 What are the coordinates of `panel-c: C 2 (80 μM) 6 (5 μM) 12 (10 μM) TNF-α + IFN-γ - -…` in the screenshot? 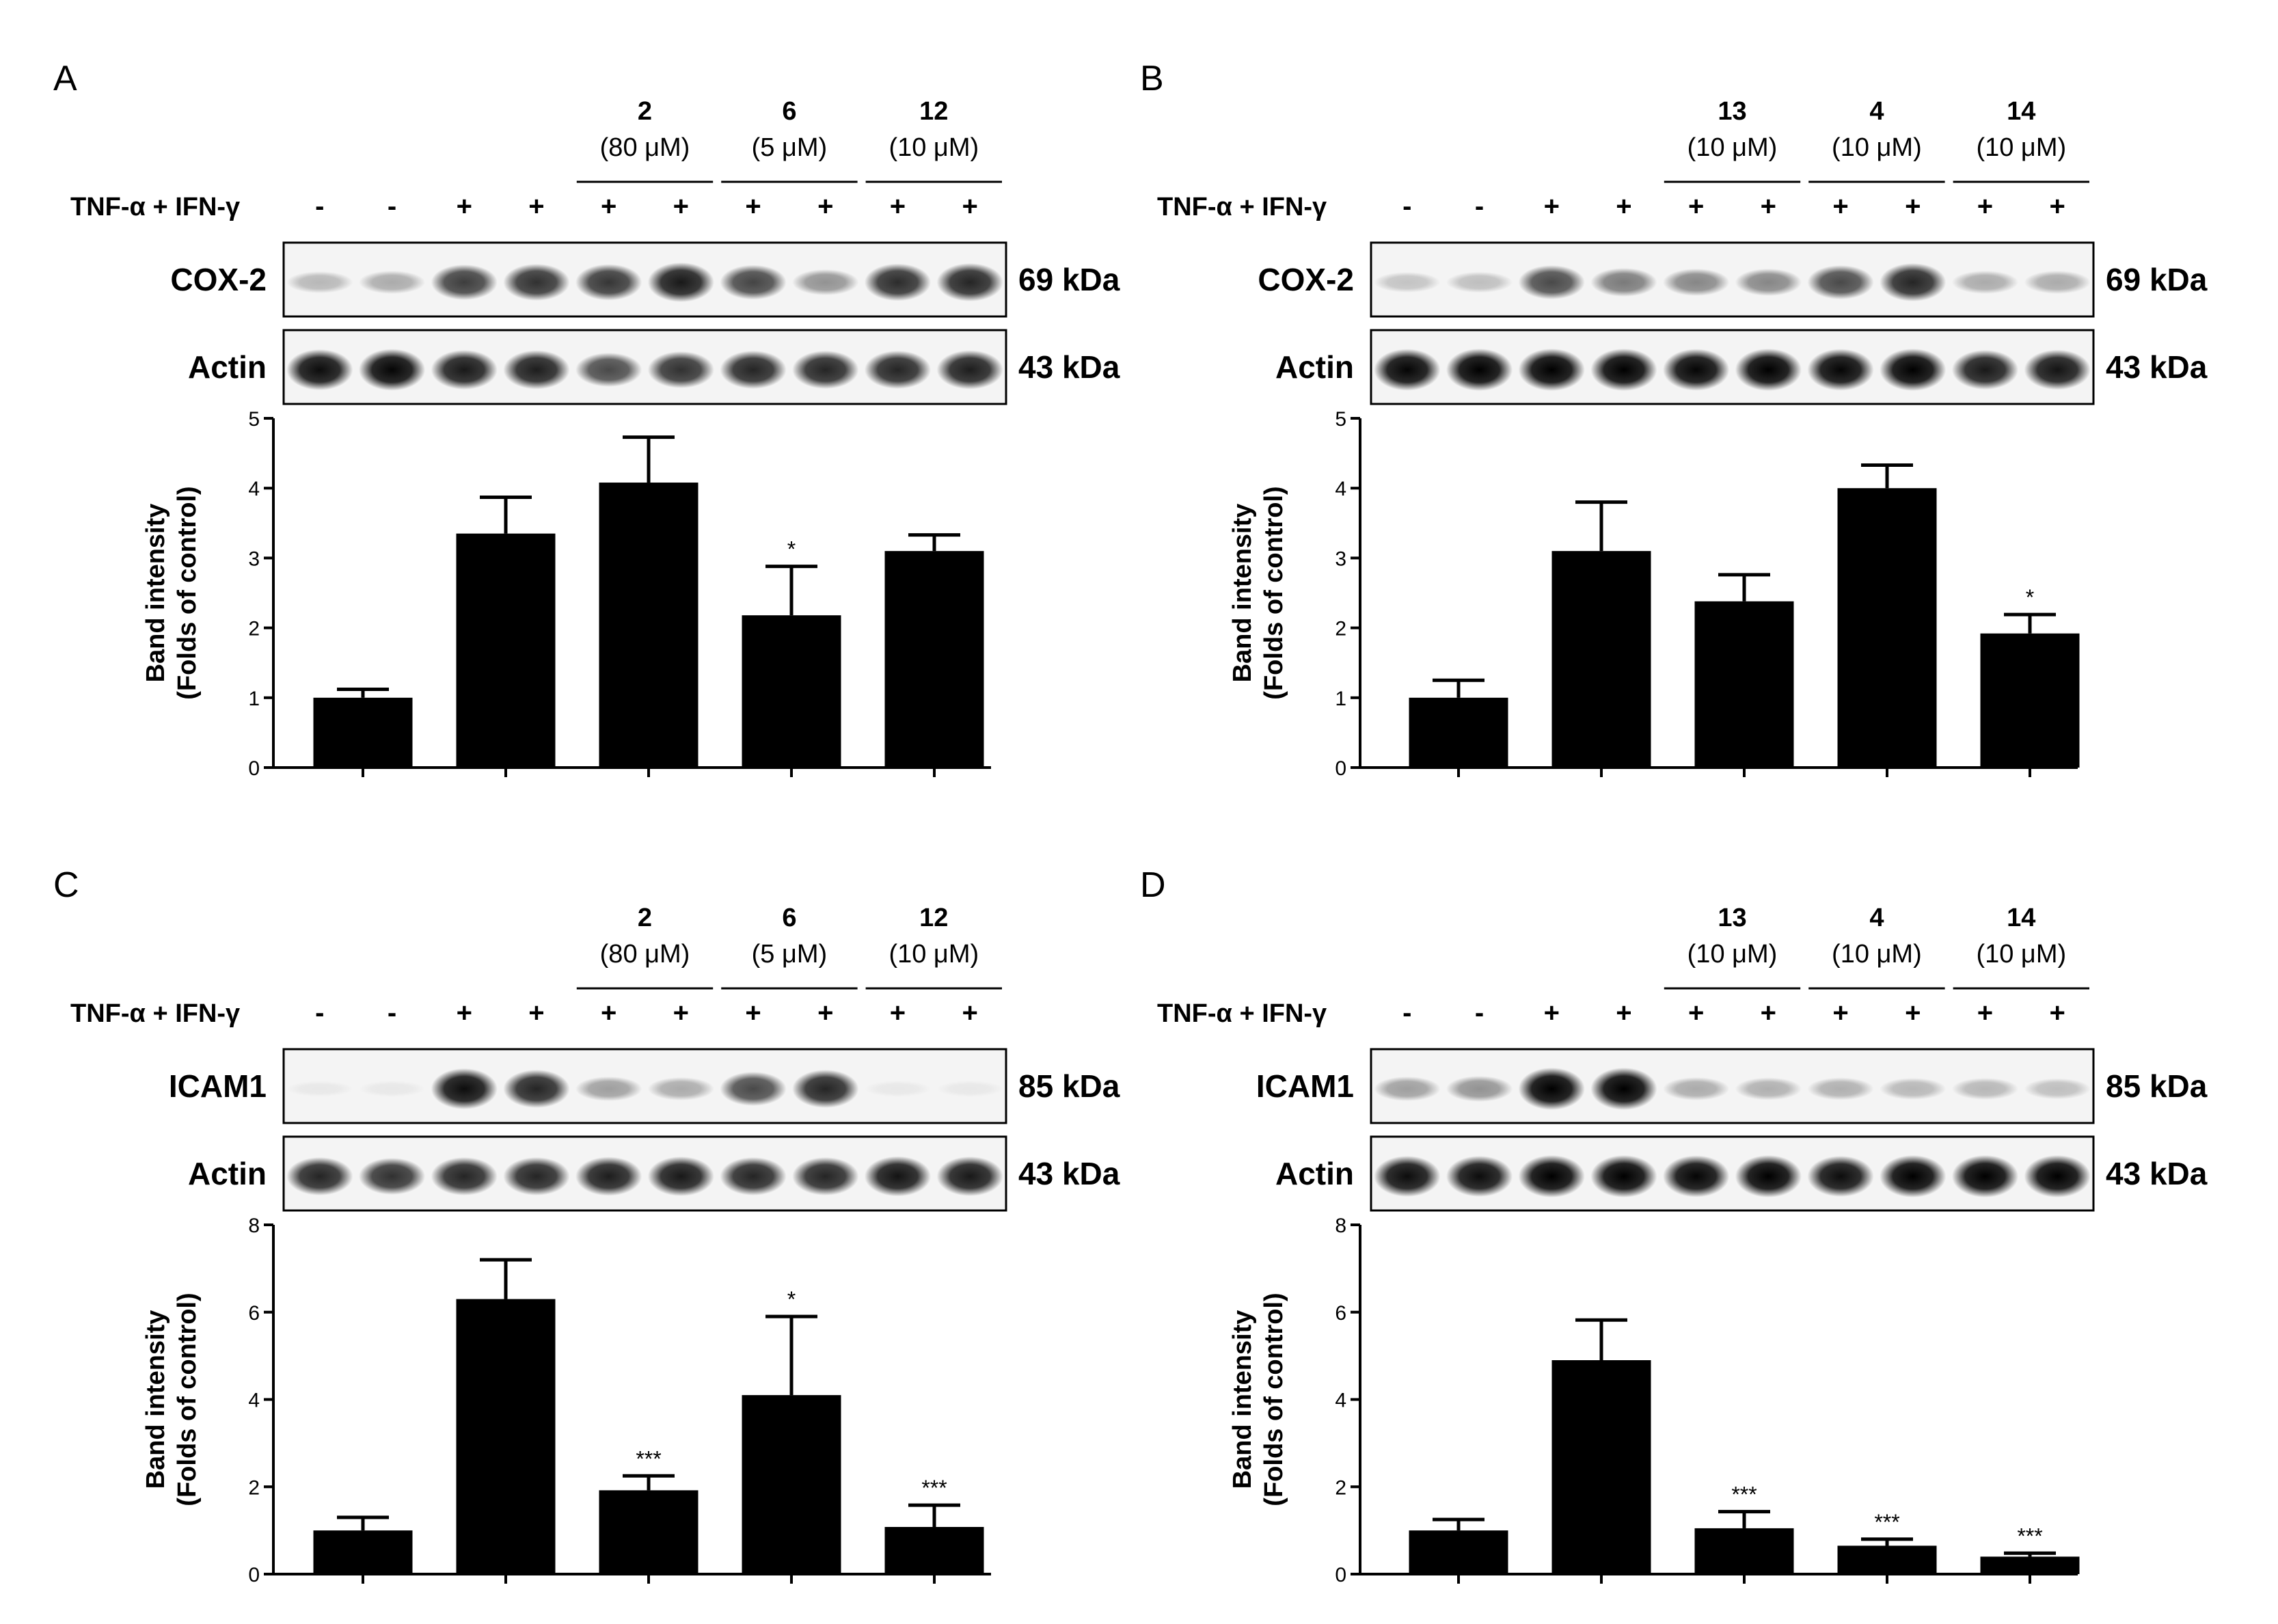 It's located at (586, 1038).